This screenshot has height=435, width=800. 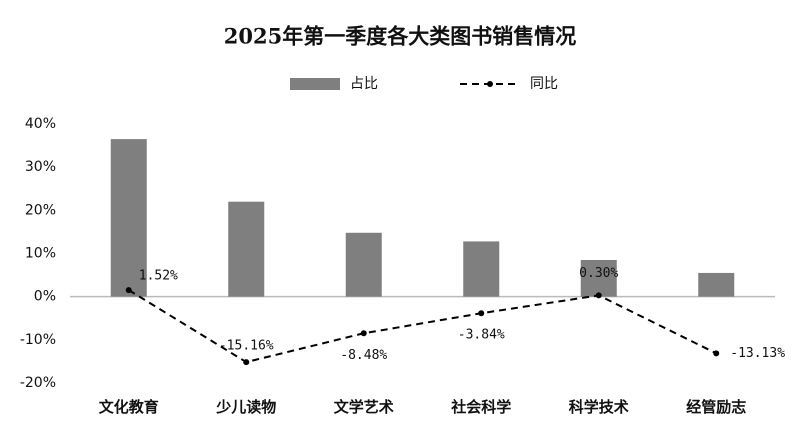 I want to click on x-tick-label: 少儿读物, so click(x=245, y=407).